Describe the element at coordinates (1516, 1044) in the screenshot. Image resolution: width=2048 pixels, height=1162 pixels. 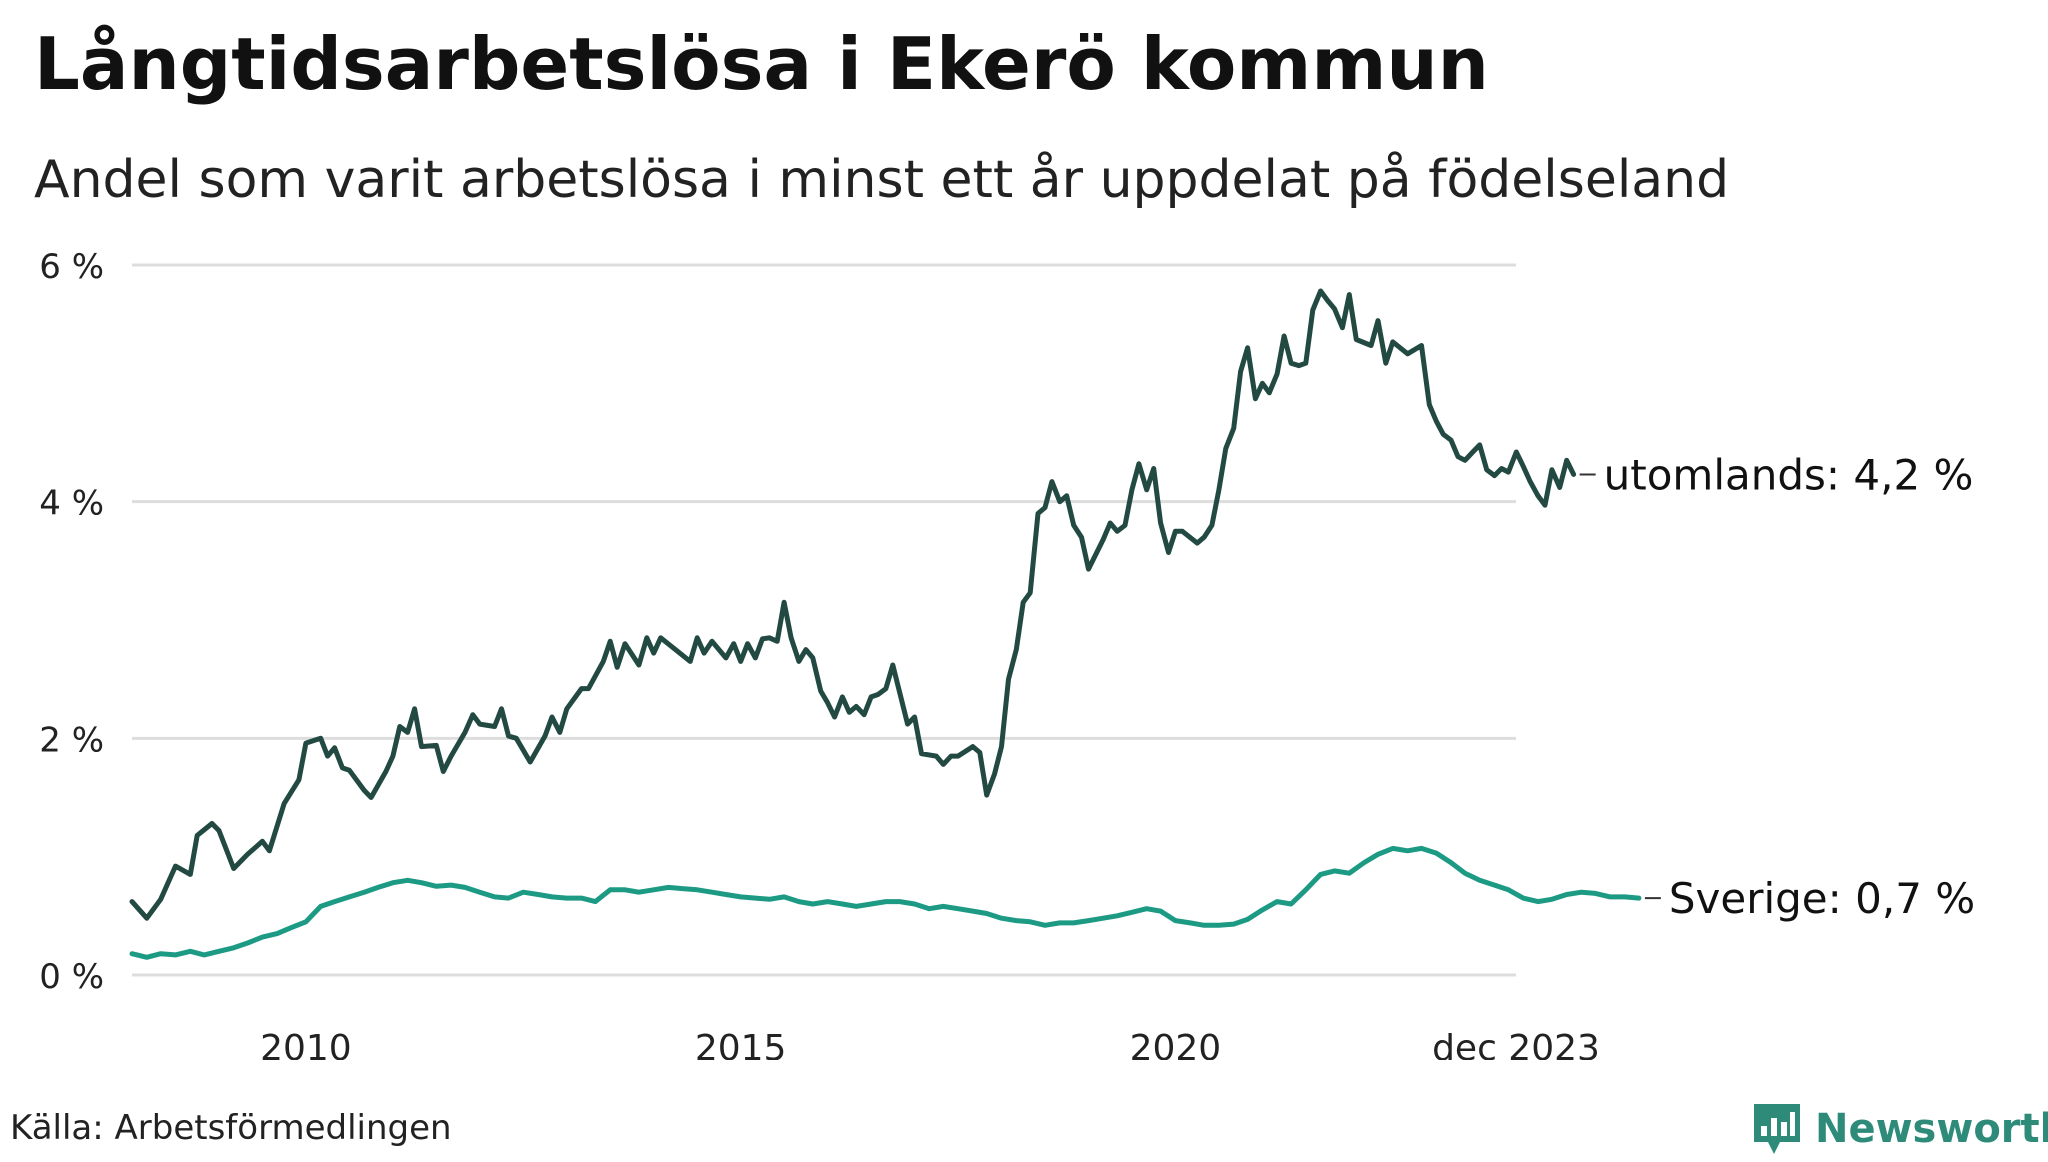
I see `x-tick-label: dec 2023` at that location.